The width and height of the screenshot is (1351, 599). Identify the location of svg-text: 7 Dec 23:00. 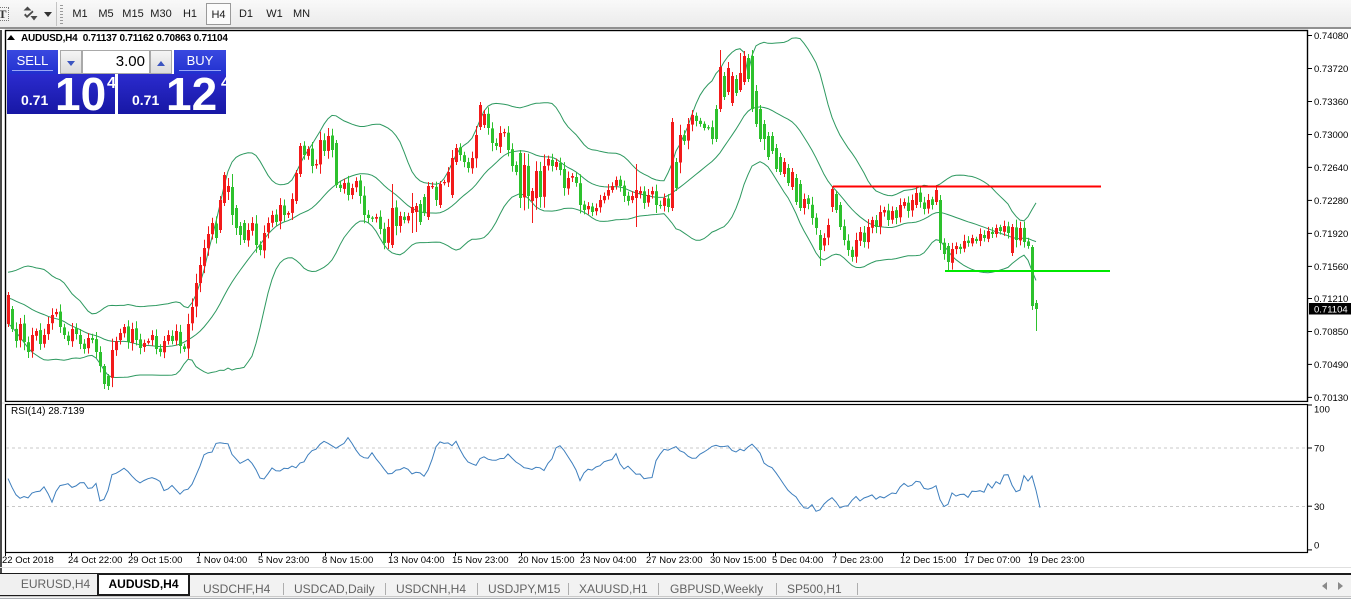
(857, 560).